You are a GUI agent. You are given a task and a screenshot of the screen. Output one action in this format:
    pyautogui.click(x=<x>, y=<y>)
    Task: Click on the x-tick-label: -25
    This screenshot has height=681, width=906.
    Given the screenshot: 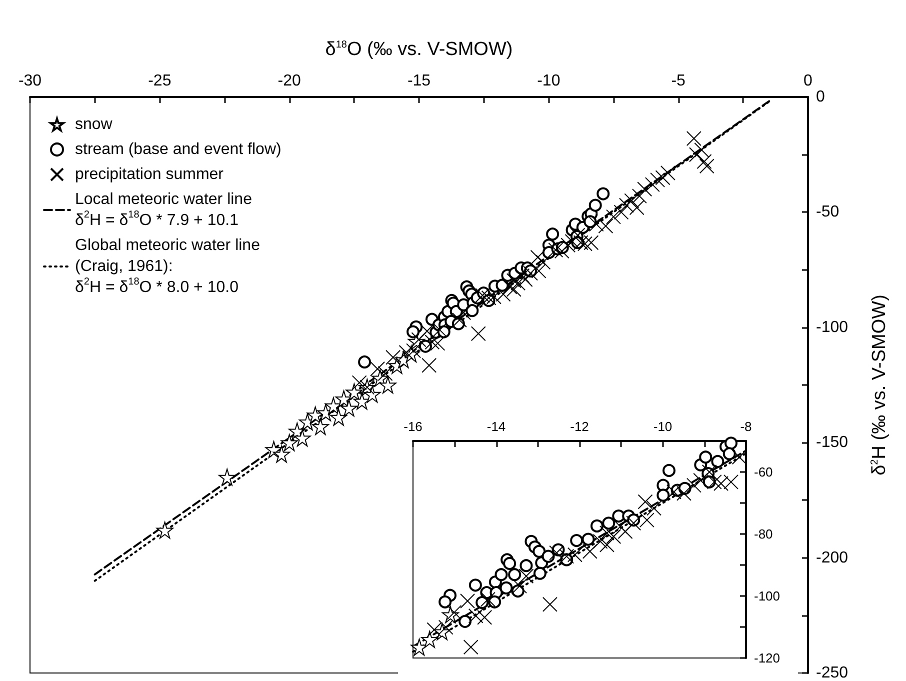 What is the action you would take?
    pyautogui.click(x=160, y=81)
    